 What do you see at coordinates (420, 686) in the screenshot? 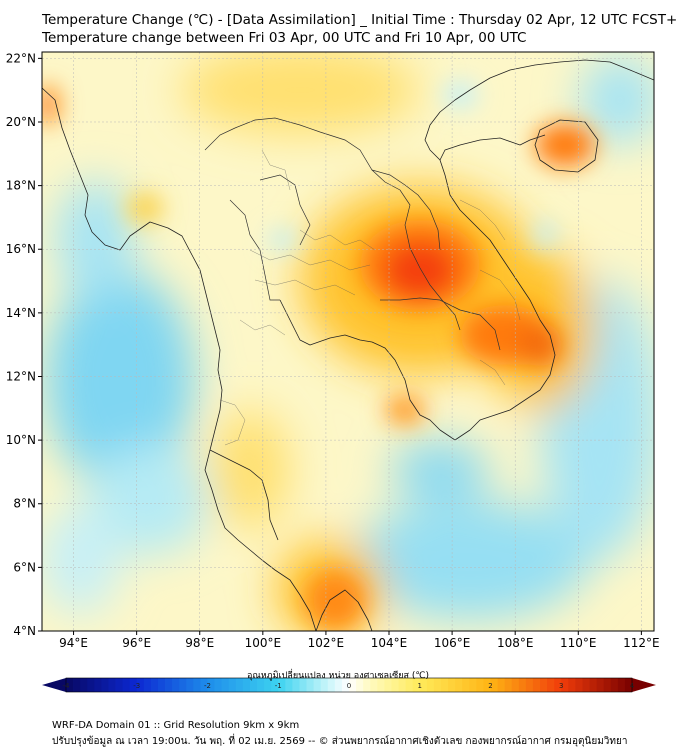
I see `colorbar-tick-label: 1` at bounding box center [420, 686].